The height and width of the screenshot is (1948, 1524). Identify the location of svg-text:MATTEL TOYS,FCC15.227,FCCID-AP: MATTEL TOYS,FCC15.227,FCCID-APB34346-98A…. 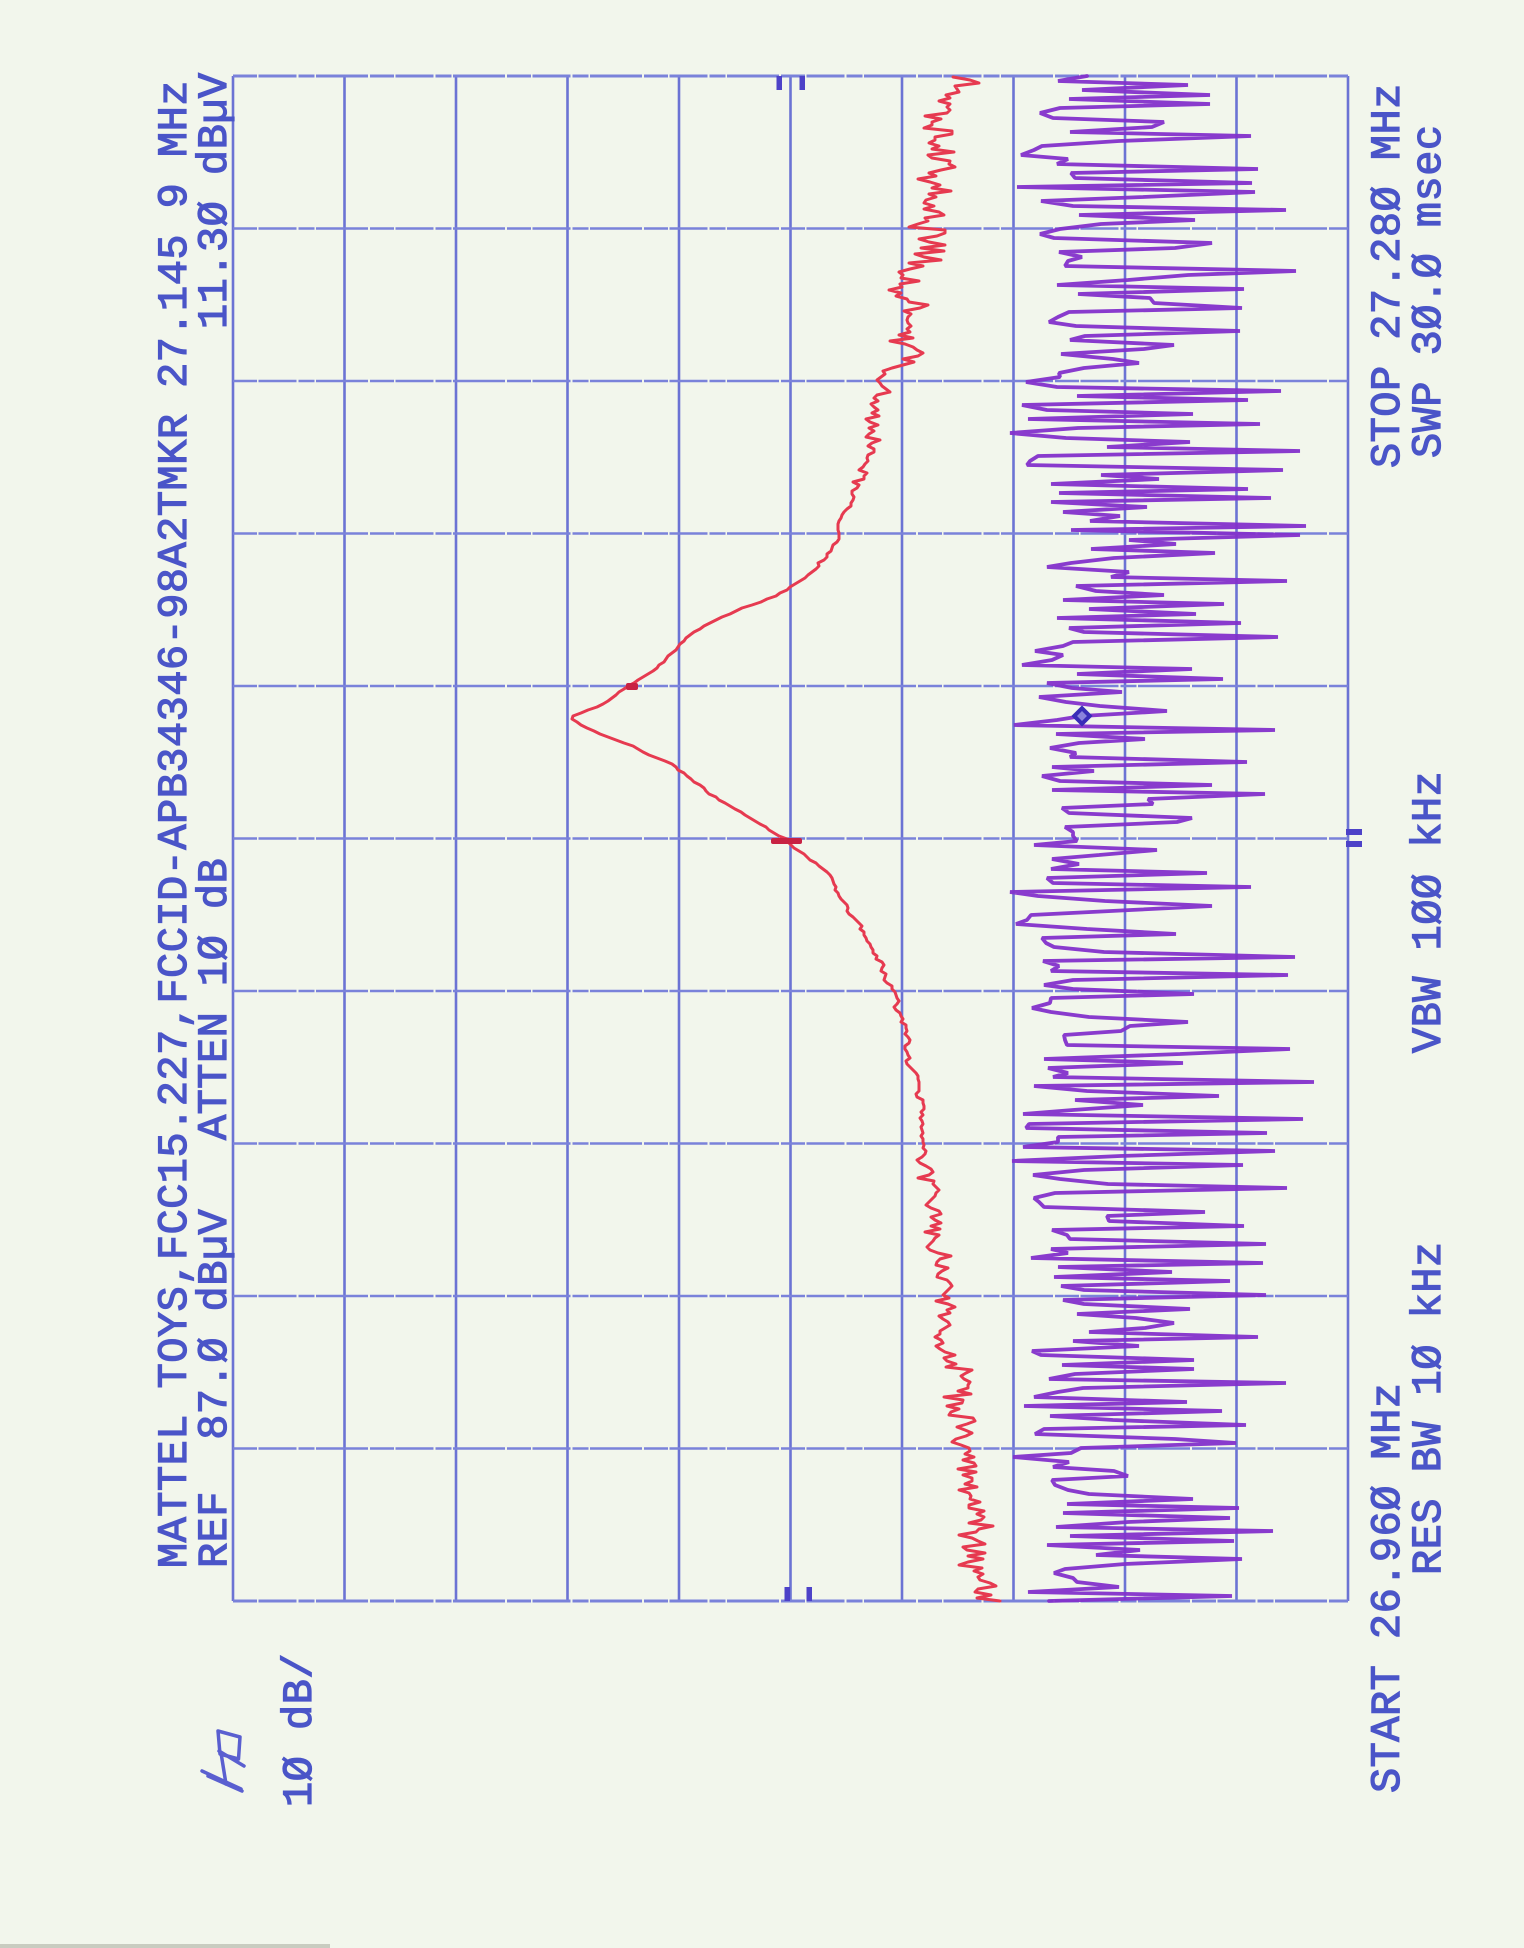
(175, 824).